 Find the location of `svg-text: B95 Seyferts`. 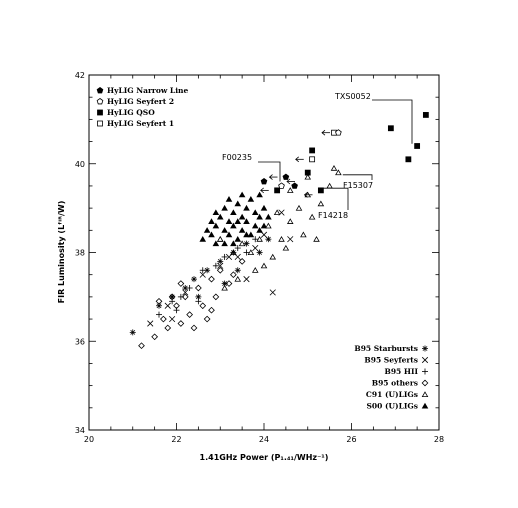

svg-text: B95 Seyferts is located at coordinates (391, 360).